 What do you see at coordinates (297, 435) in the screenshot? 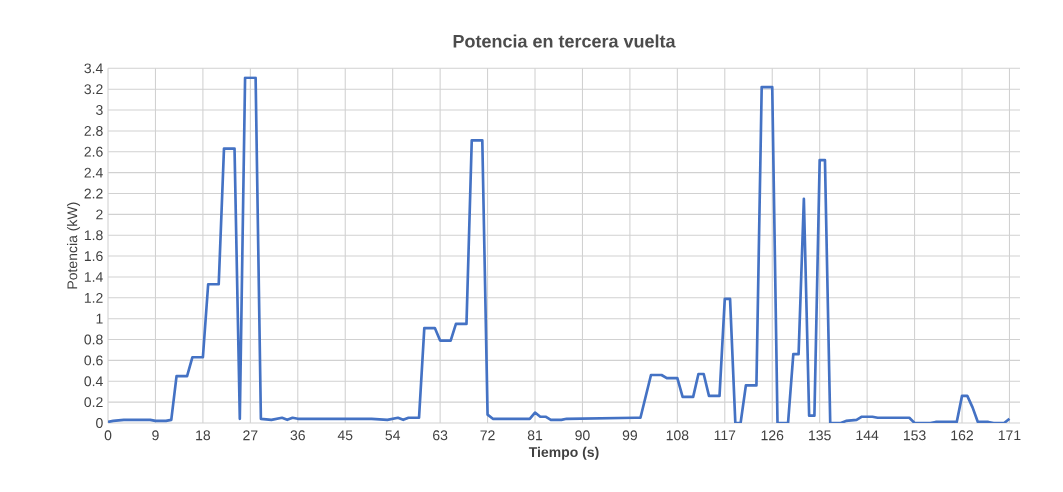
I see `x-tick-label: 36` at bounding box center [297, 435].